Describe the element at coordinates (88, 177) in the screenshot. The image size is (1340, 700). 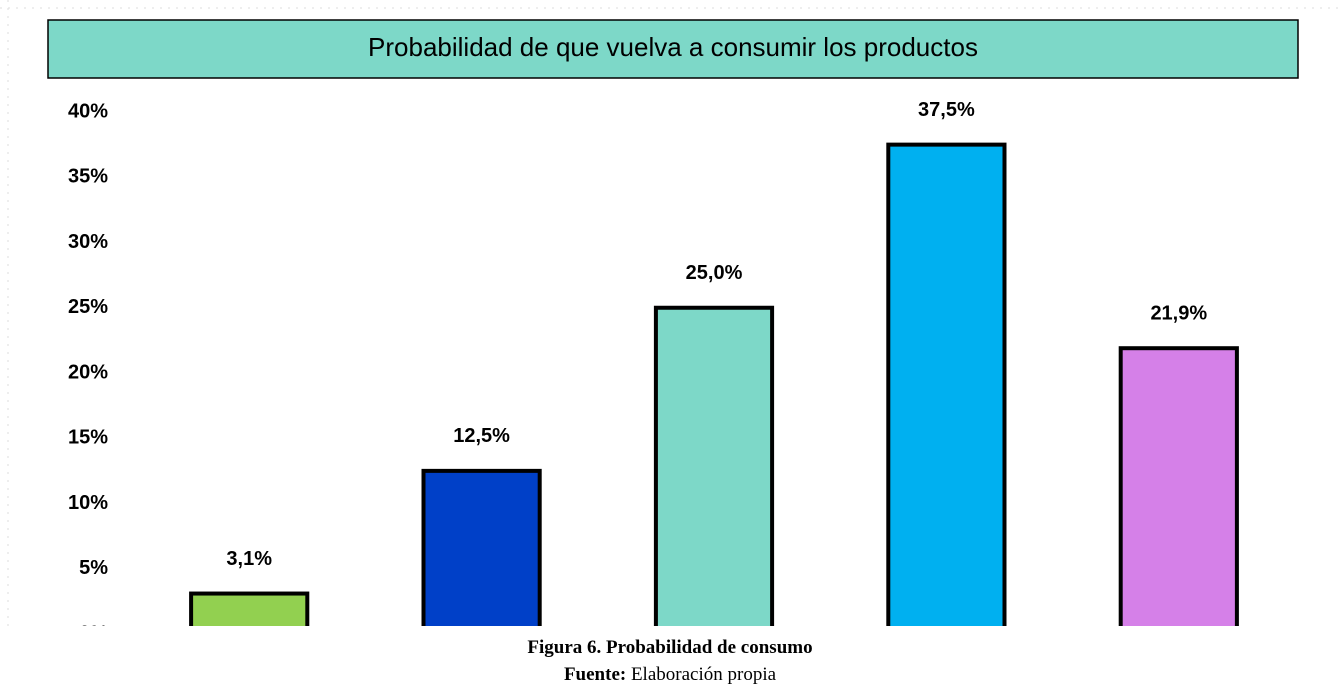
I see `y-tick-label: 35%` at that location.